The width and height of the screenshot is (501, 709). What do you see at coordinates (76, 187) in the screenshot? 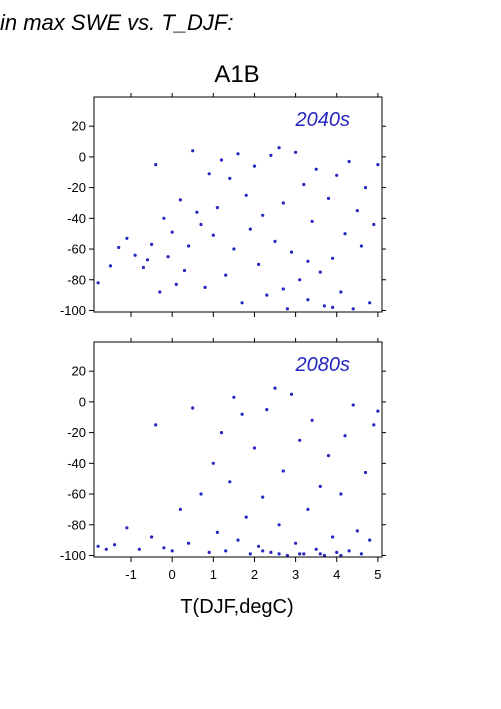
I see `y-tick-label: -20` at bounding box center [76, 187].